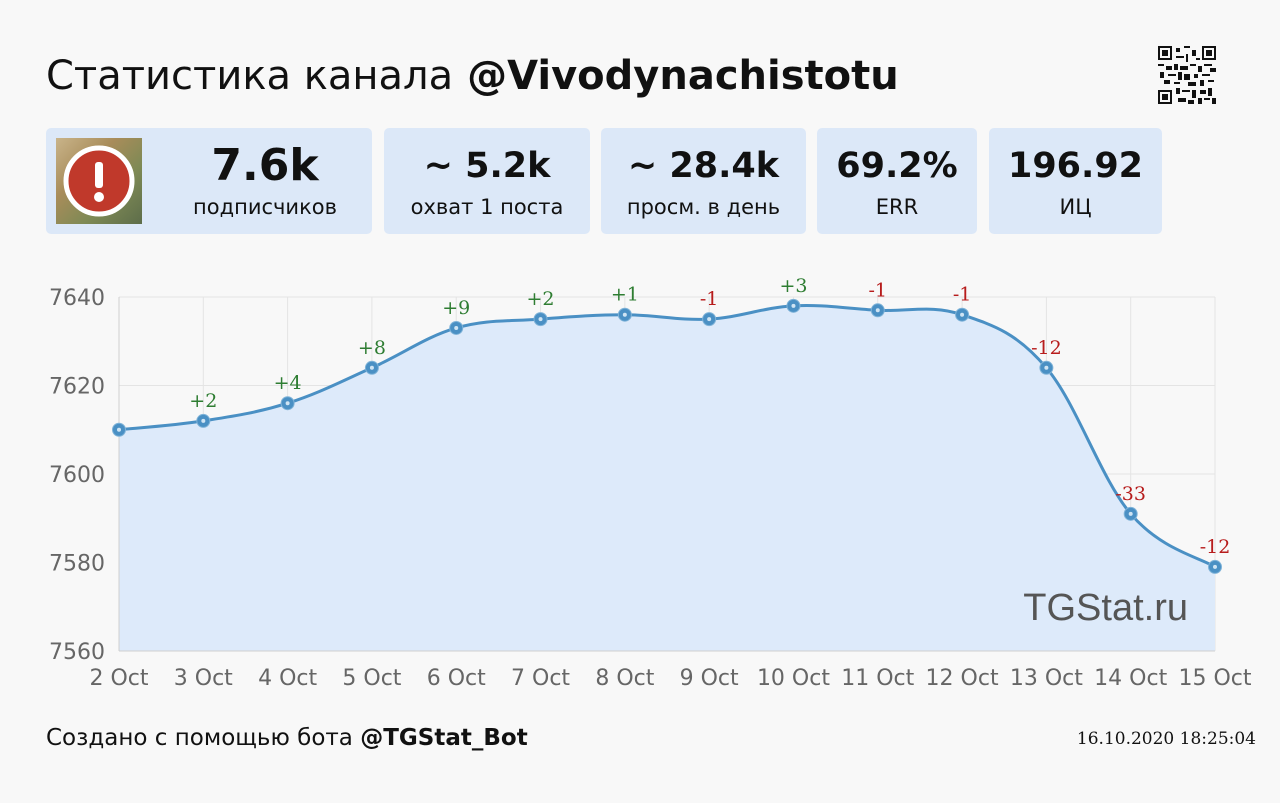  Describe the element at coordinates (265, 207) in the screenshot. I see `subscribers-label: подписчиков` at that location.